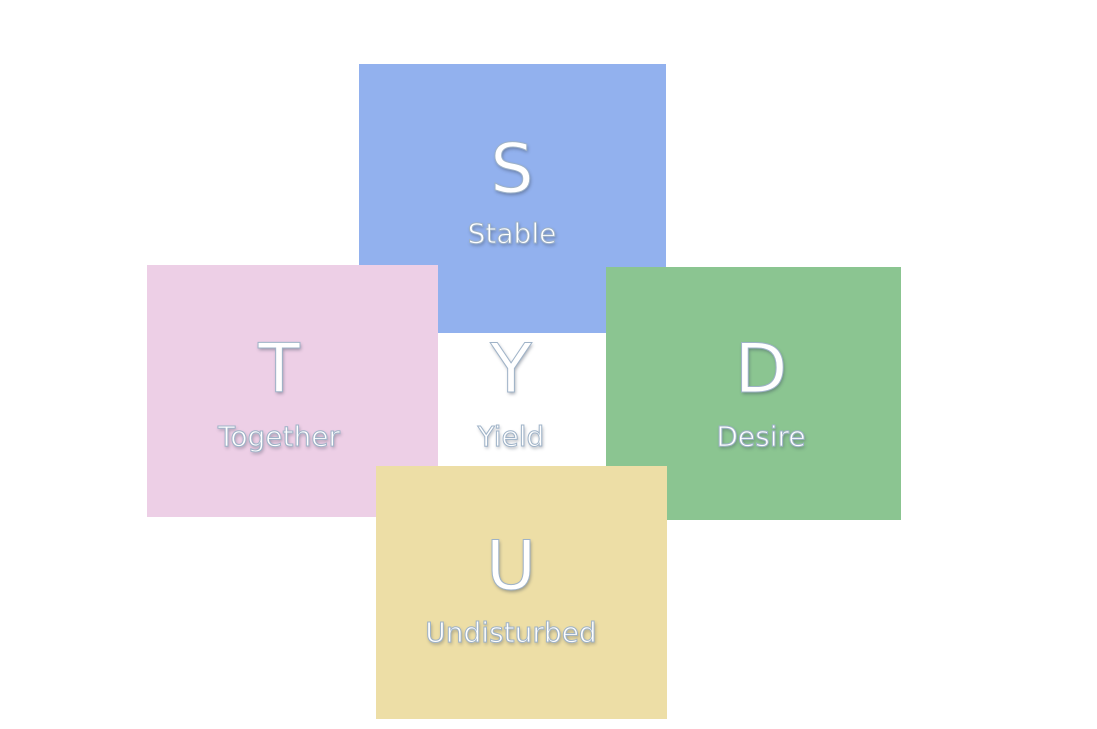  Describe the element at coordinates (511, 632) in the screenshot. I see `undisturbed-word: Undisturbed` at that location.